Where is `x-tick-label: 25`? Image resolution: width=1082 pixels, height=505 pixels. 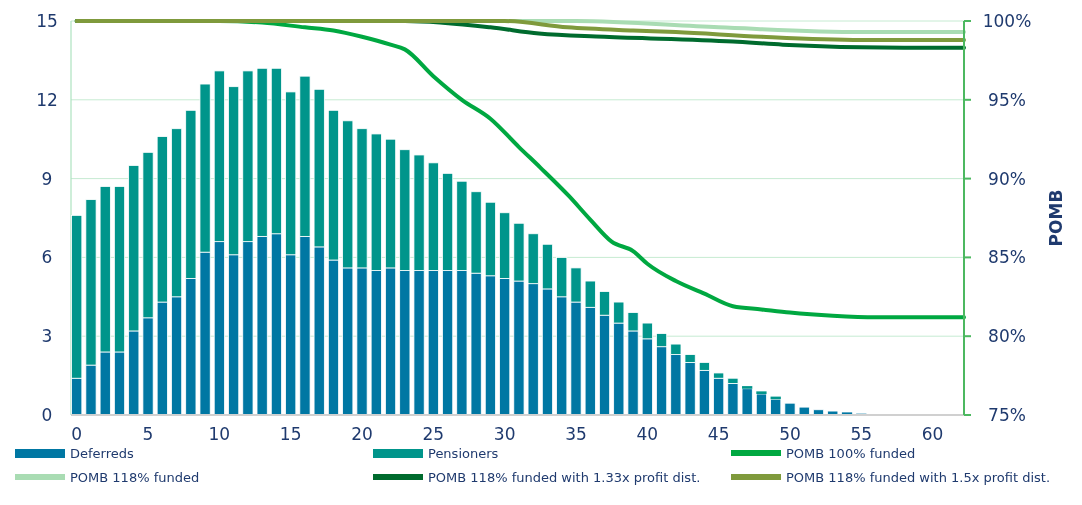 x-tick-label: 25 is located at coordinates (433, 434).